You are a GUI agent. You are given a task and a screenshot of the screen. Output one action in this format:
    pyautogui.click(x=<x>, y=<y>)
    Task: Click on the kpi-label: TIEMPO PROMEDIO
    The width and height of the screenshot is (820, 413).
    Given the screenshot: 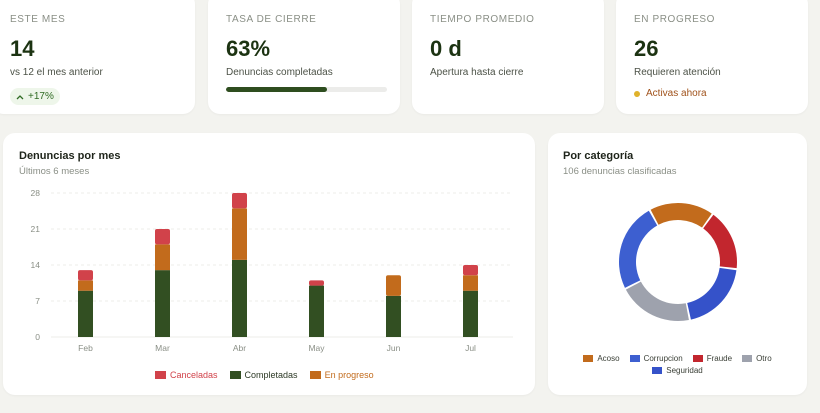 What is the action you would take?
    pyautogui.click(x=482, y=19)
    